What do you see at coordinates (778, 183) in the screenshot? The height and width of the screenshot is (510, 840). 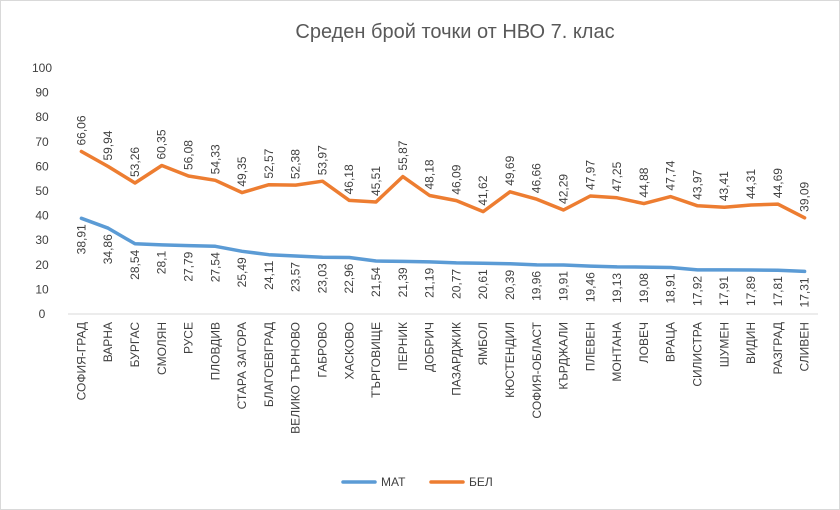 I see `bel-data-label: 44,69` at bounding box center [778, 183].